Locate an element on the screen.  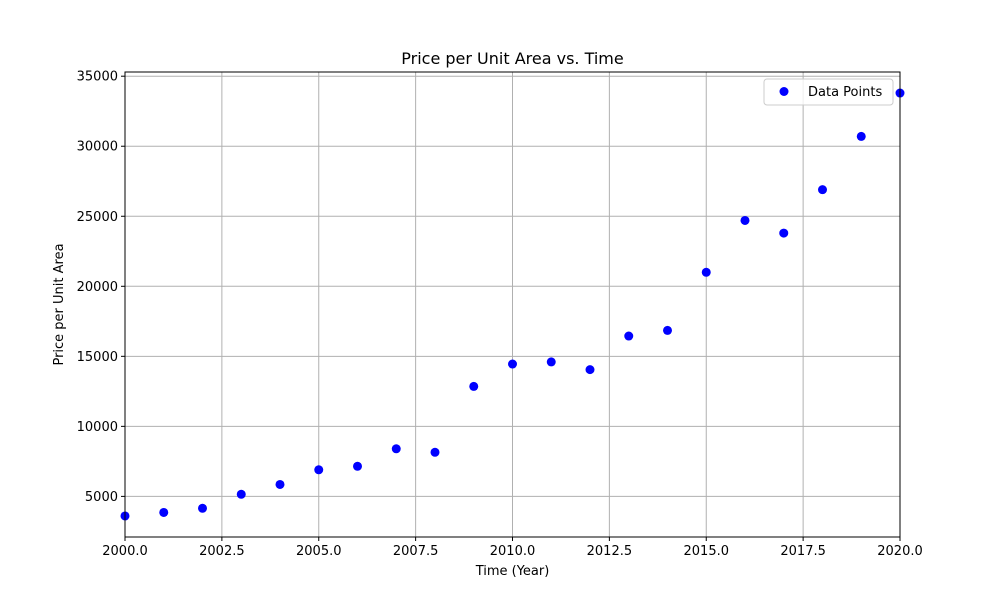
x-tick-label: 2002.5 is located at coordinates (222, 551).